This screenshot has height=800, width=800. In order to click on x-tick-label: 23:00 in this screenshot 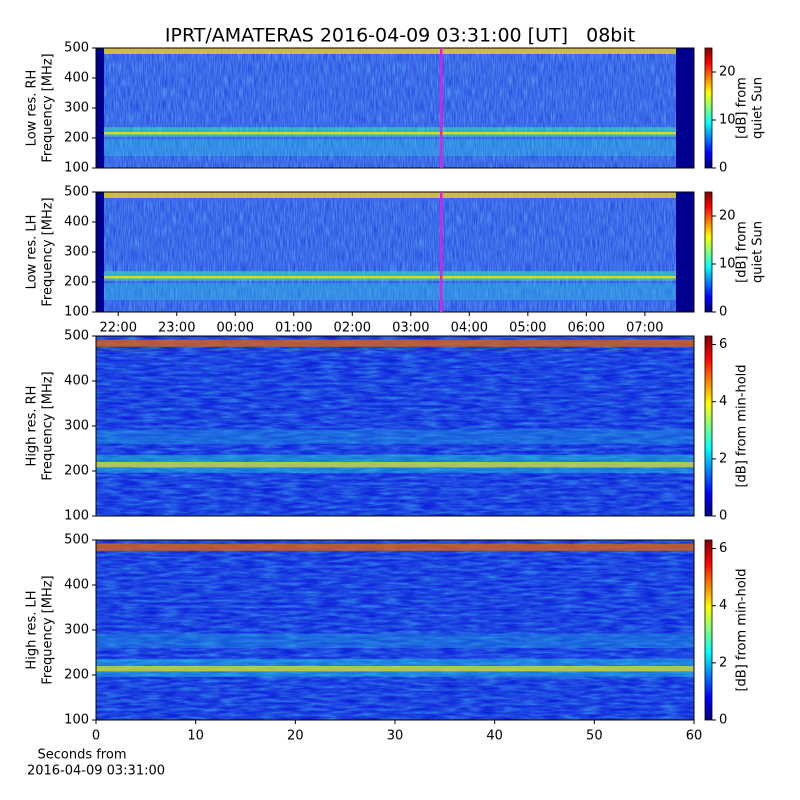, I will do `click(176, 328)`.